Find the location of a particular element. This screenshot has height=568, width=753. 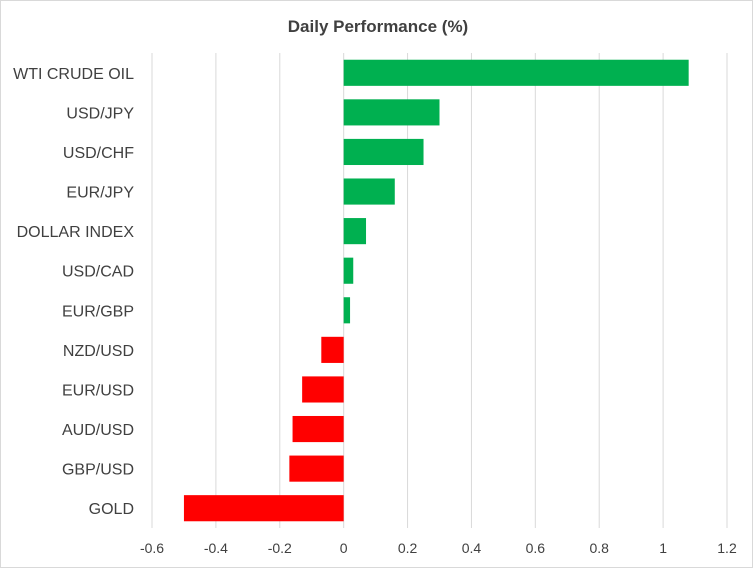

category-label: USD/CAD is located at coordinates (98, 272).